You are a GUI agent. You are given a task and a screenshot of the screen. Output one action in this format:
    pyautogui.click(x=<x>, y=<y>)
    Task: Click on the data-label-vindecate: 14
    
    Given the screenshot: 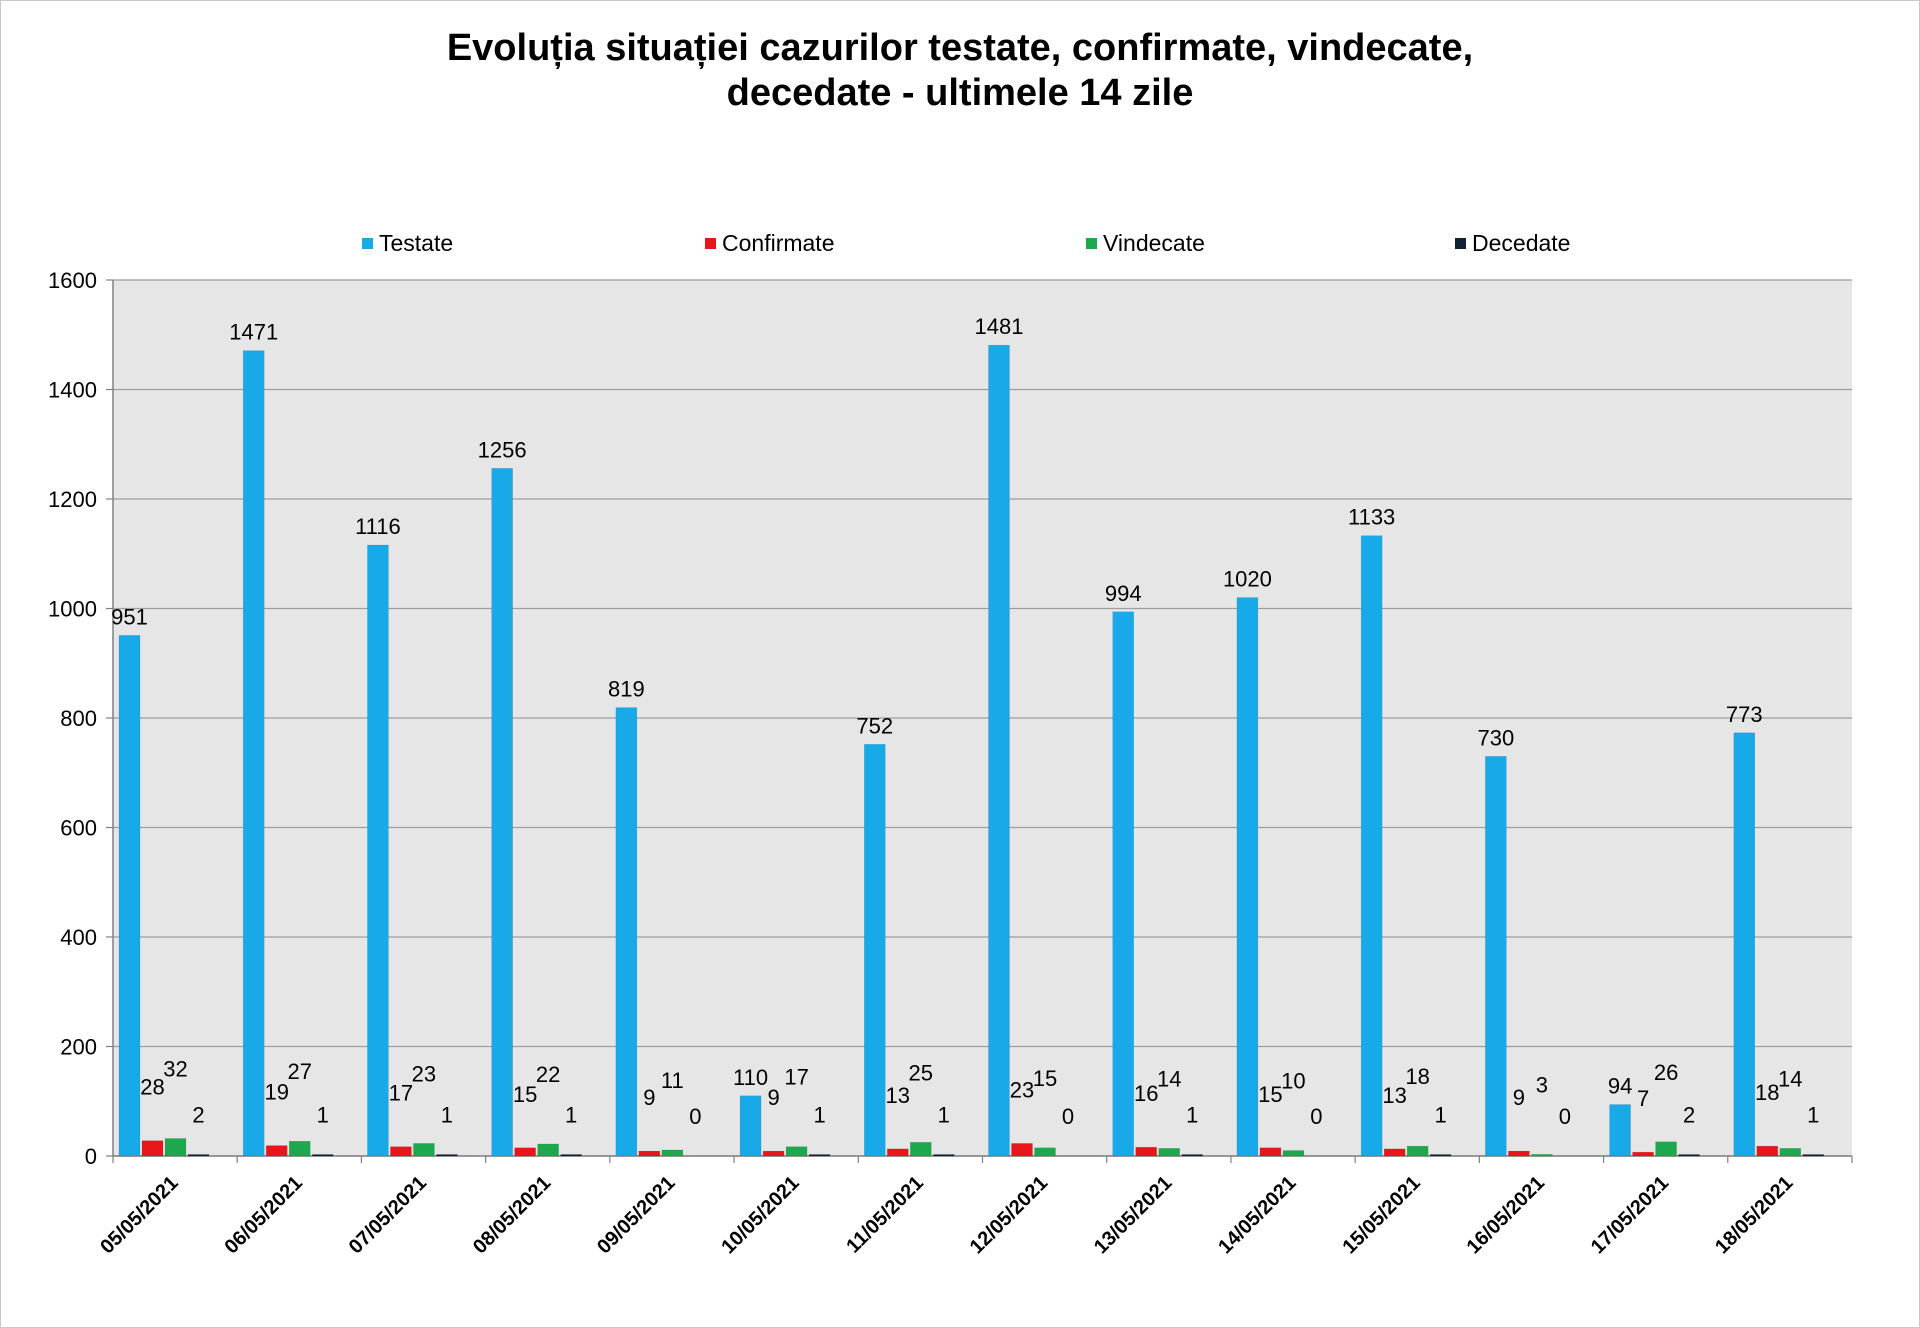 What is the action you would take?
    pyautogui.click(x=1790, y=1078)
    